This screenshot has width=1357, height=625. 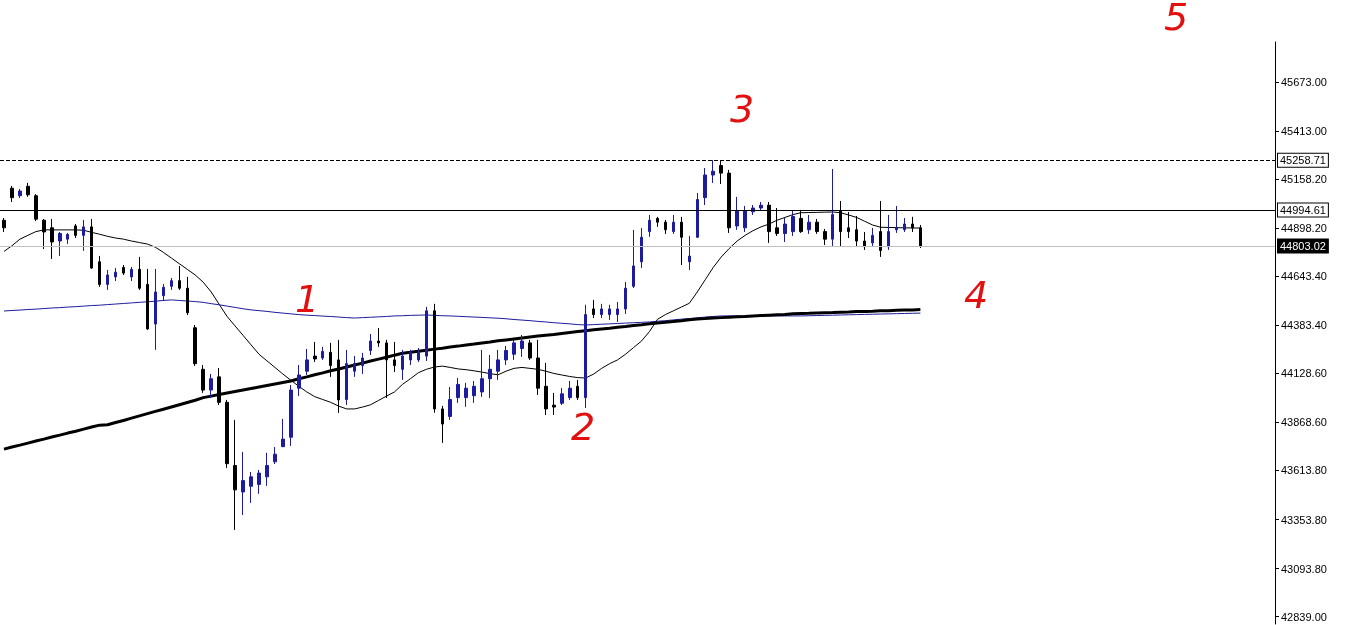 I want to click on y-tick-label: 43093.80, so click(x=1304, y=568).